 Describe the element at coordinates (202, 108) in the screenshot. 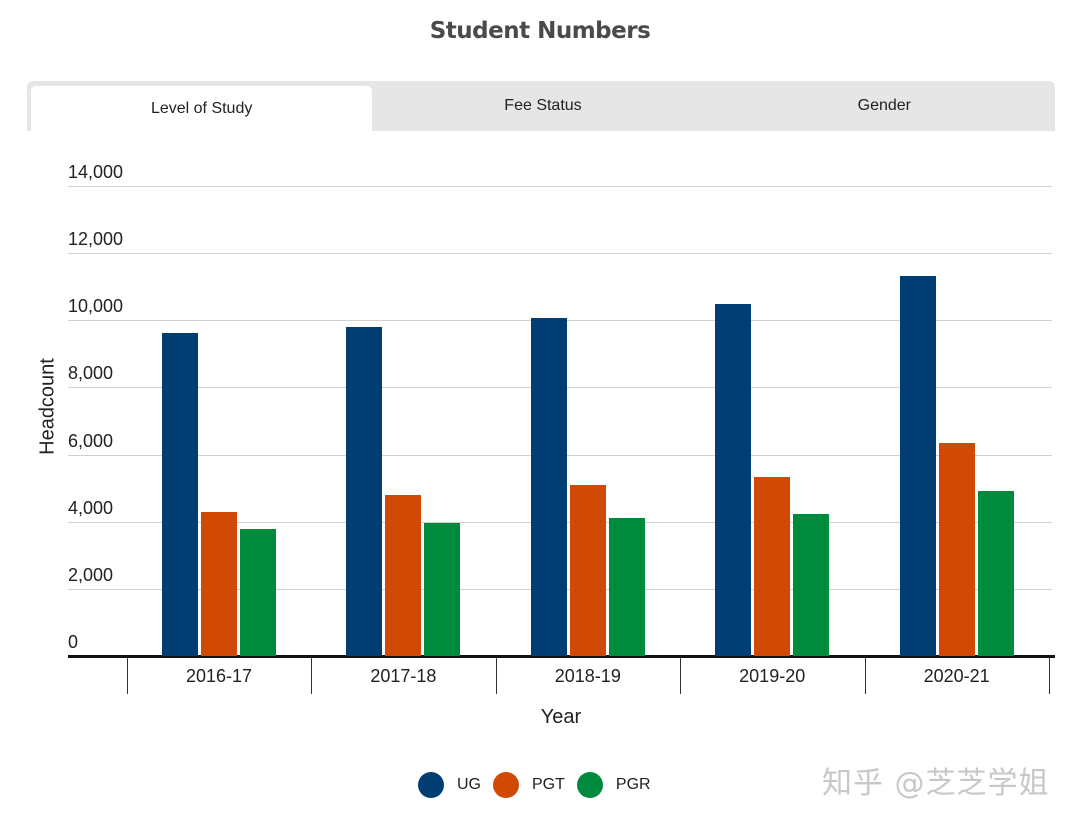

I see `tab-level-of-study: Level of Study` at that location.